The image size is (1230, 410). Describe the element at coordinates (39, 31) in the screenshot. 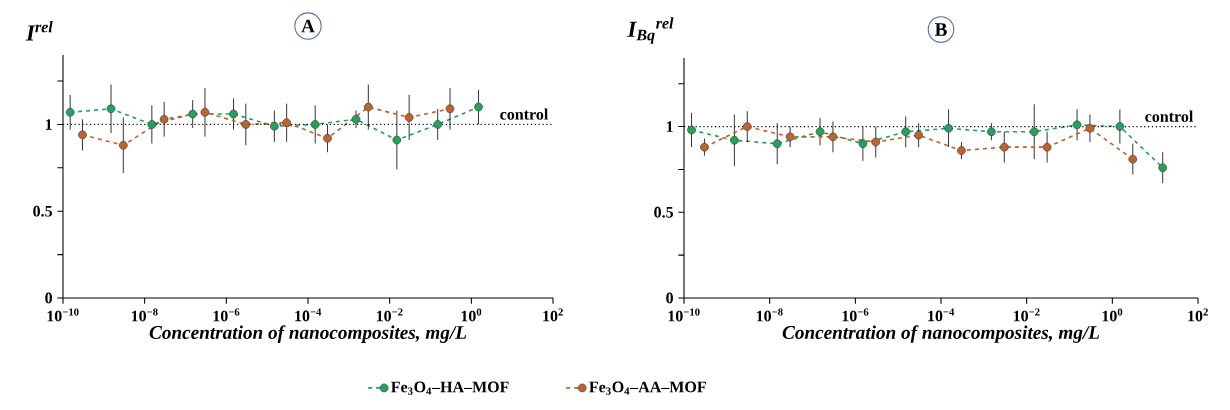

I see `y-axis-title: I$^{rel}$` at that location.